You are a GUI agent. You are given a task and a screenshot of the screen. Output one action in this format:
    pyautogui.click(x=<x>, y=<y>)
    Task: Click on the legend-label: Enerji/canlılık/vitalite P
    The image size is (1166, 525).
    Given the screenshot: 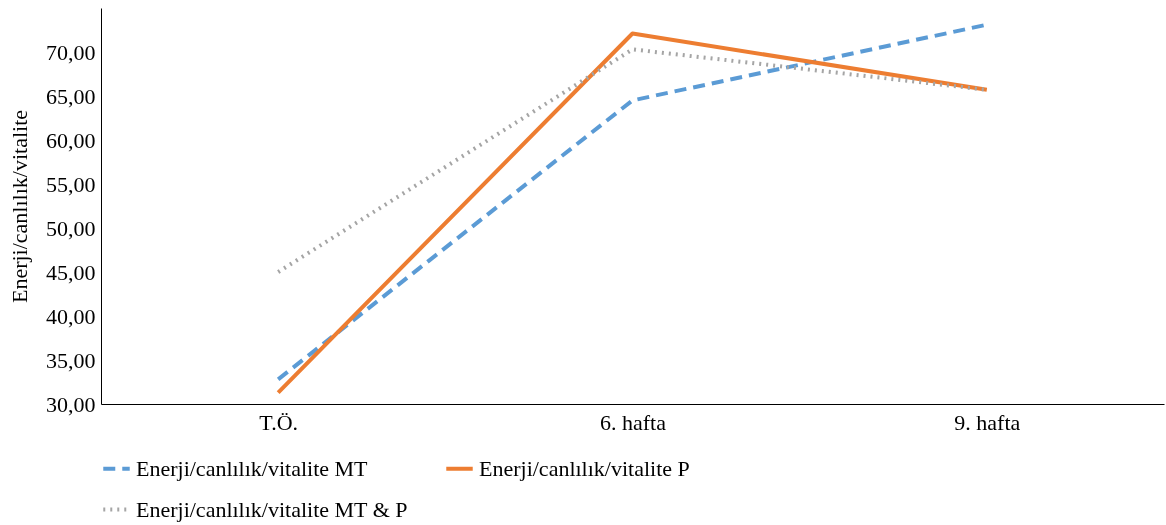 What is the action you would take?
    pyautogui.click(x=584, y=468)
    